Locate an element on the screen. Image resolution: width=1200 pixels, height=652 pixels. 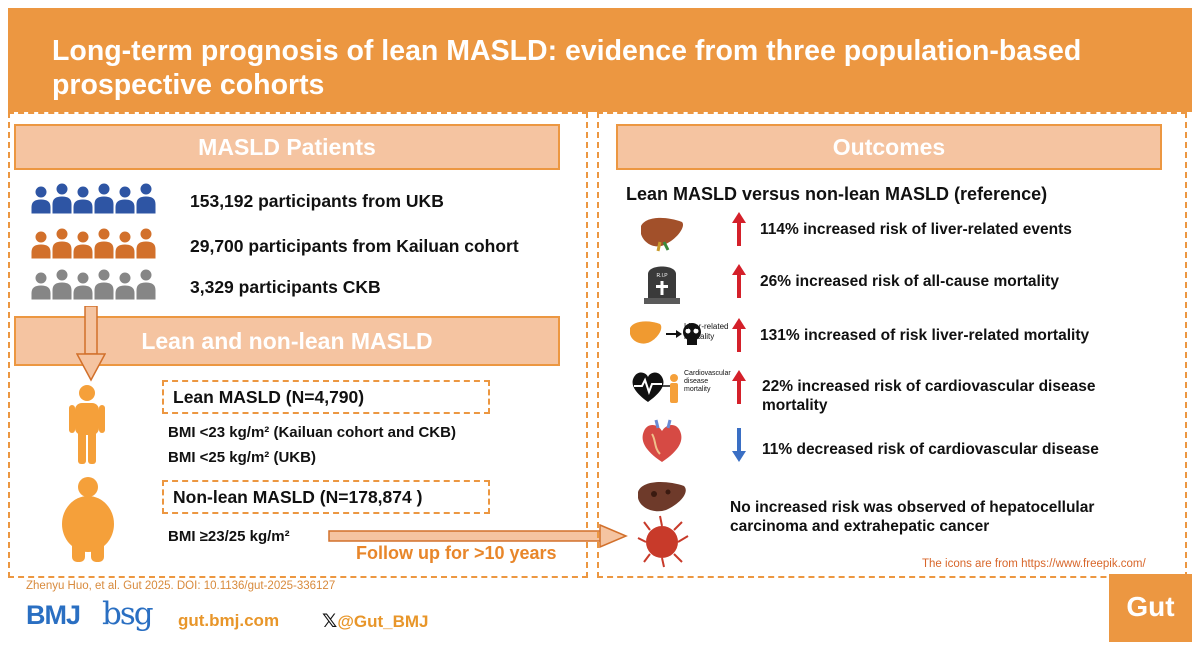
lean-masld-box: Lean MASLD (N=4,790) is located at coordinates (326, 397).